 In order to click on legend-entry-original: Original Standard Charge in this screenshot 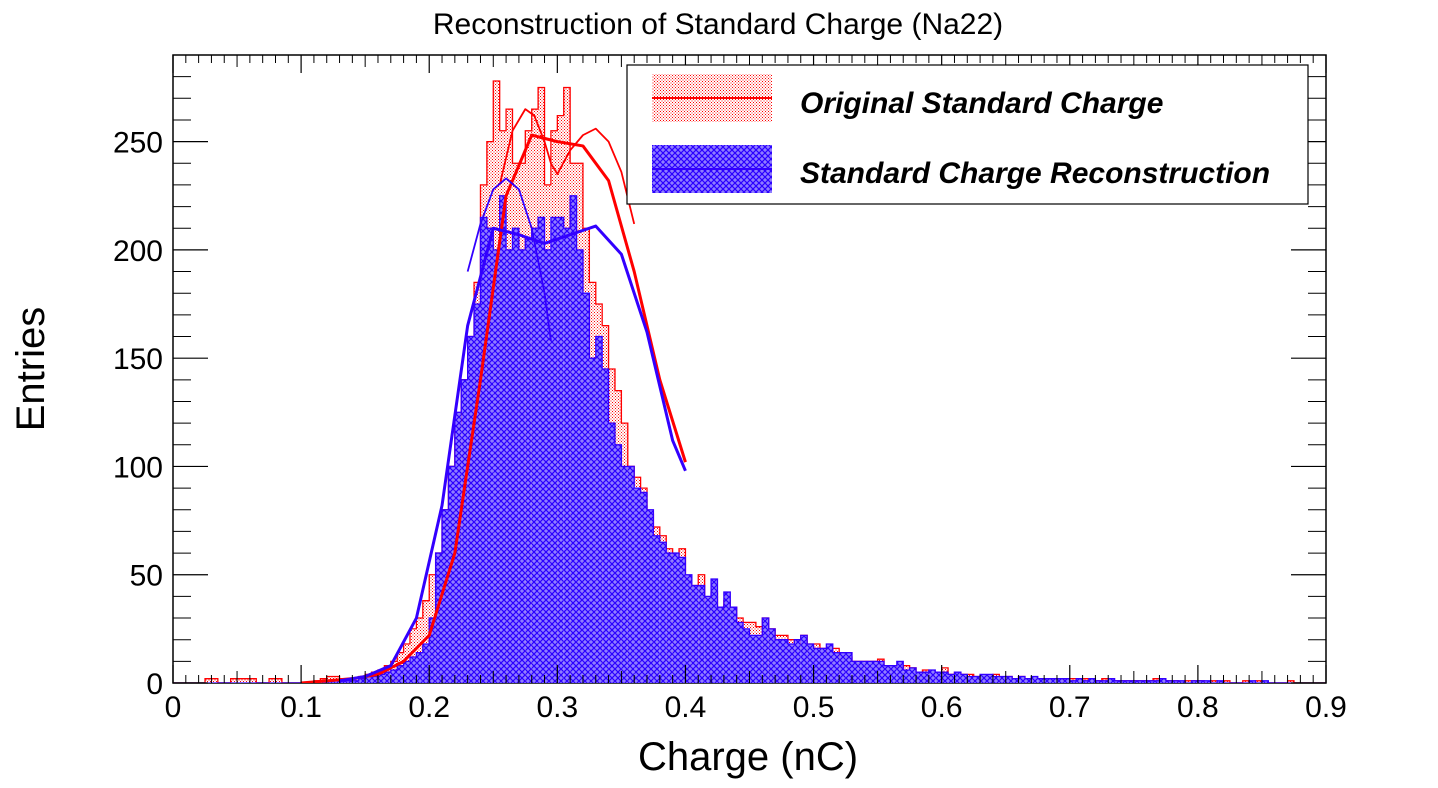, I will do `click(981, 103)`.